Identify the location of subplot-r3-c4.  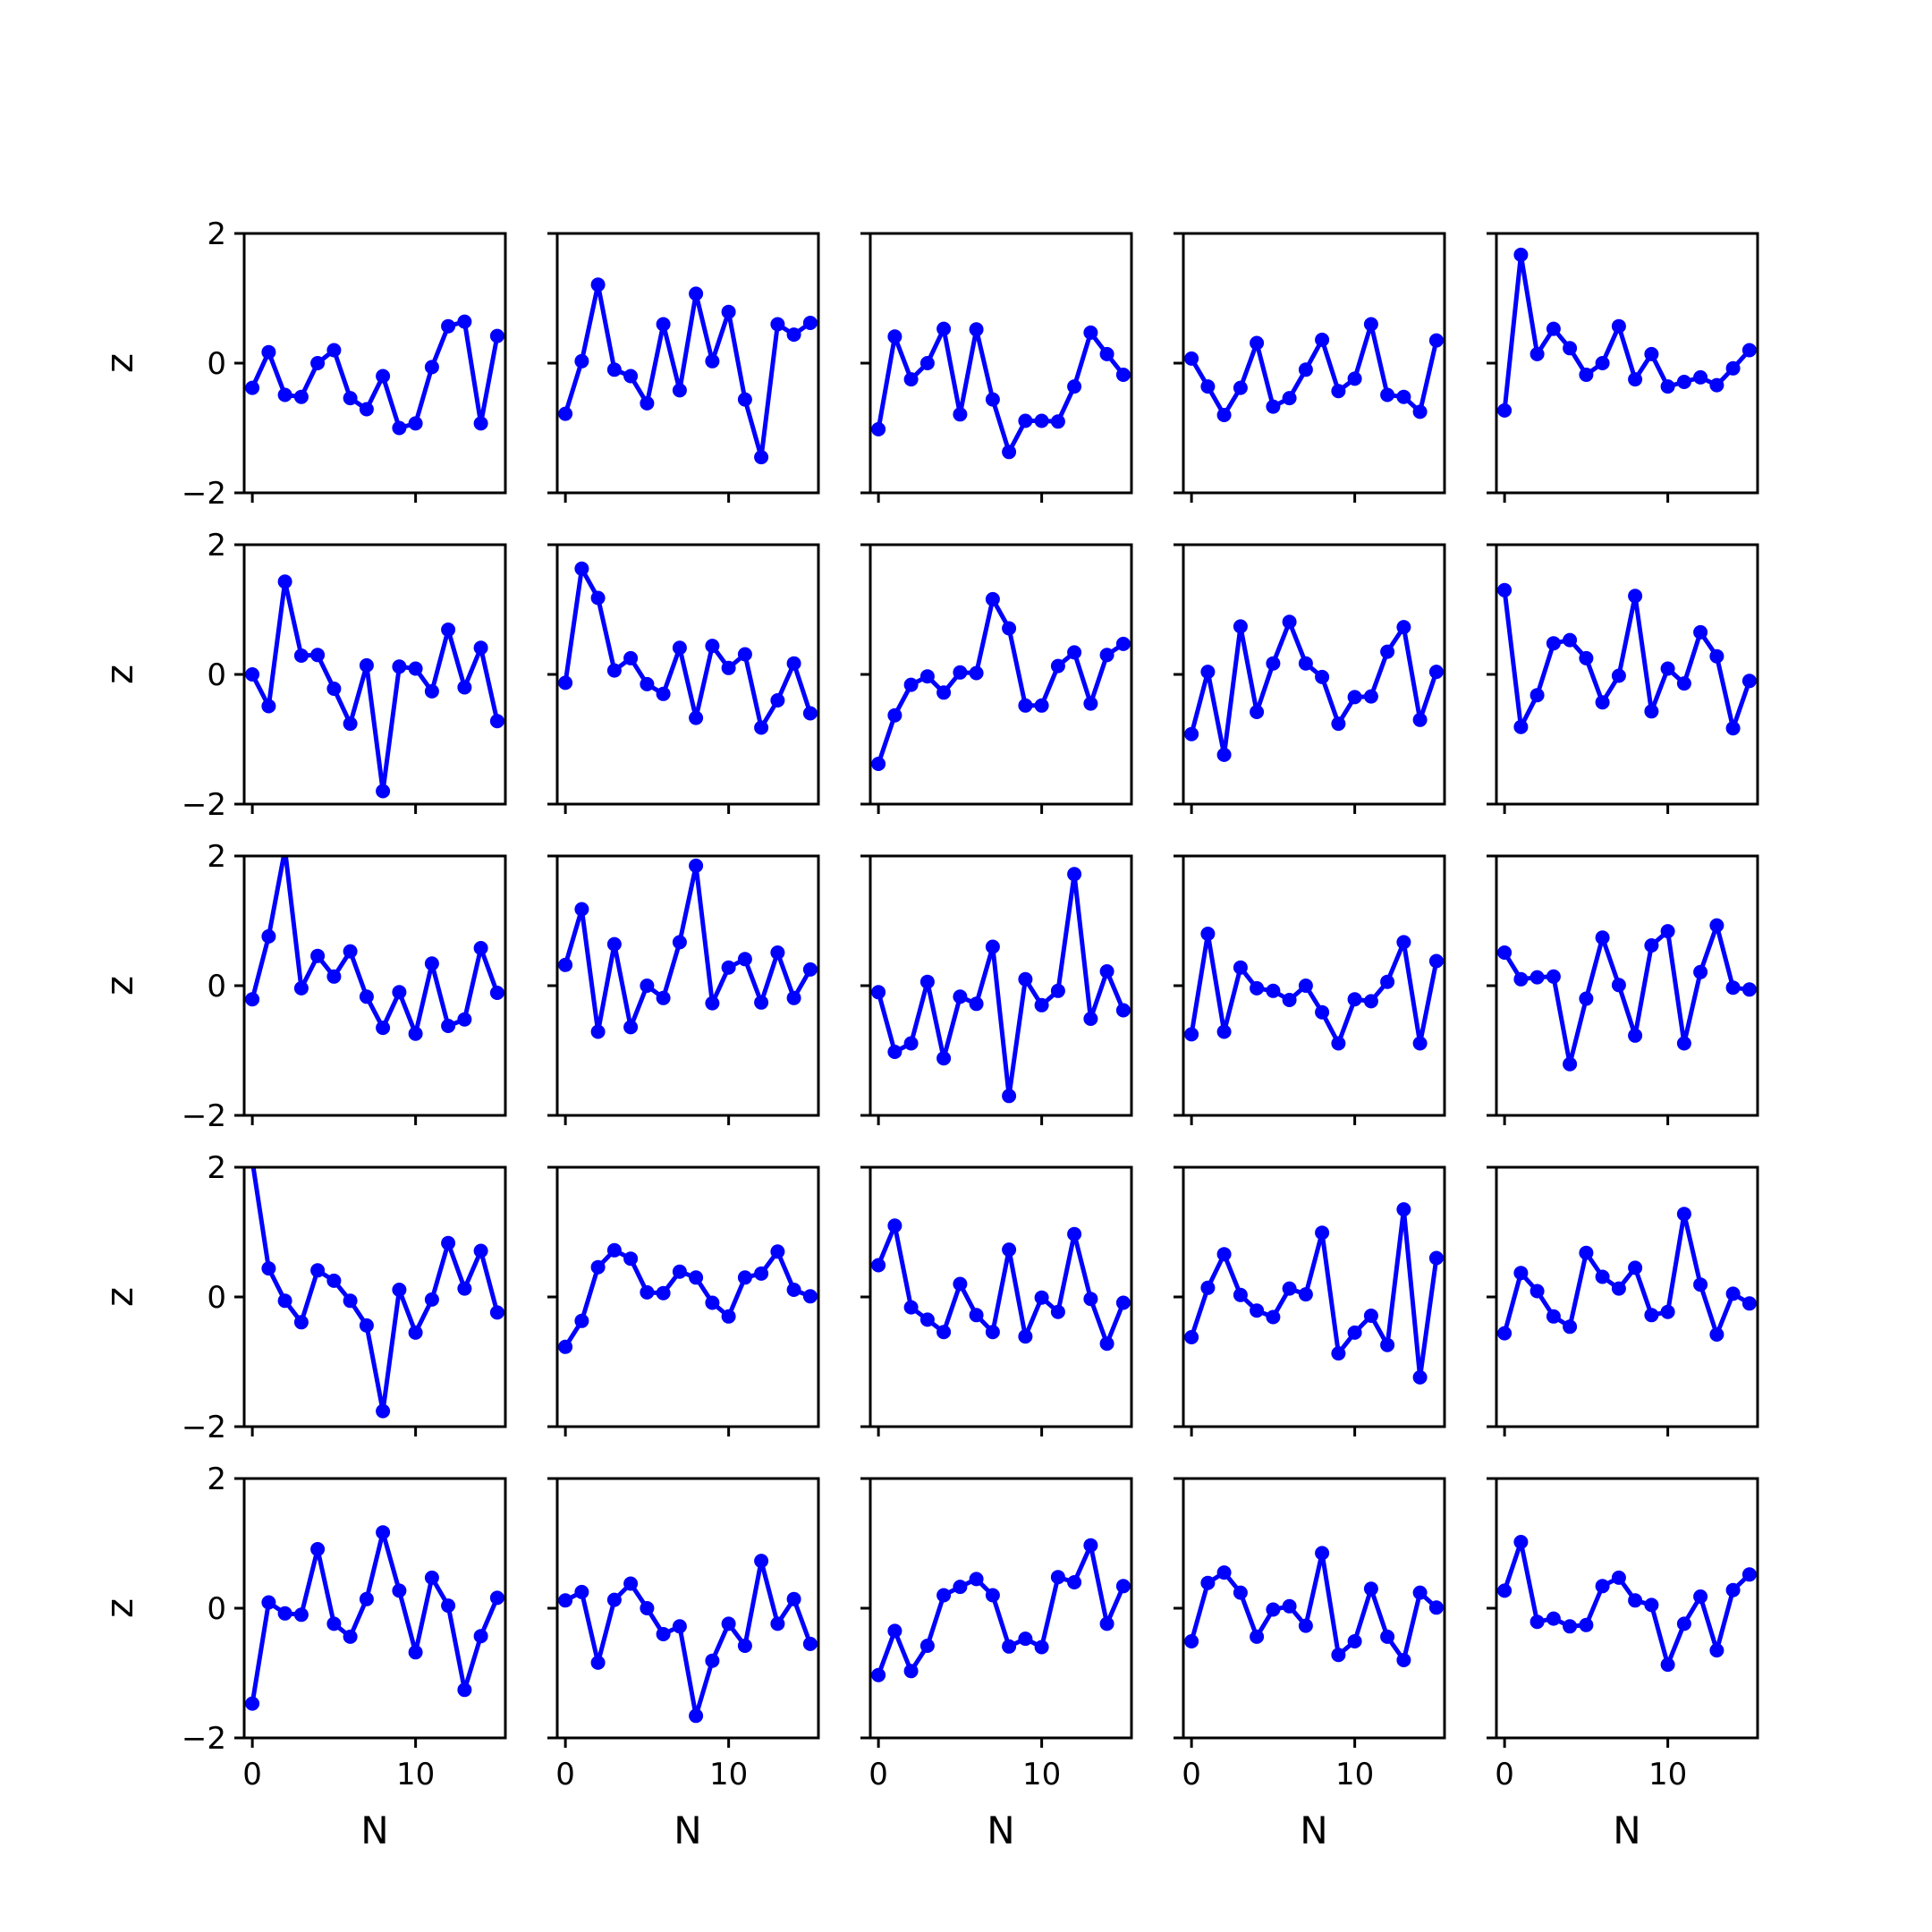
(1623, 1300).